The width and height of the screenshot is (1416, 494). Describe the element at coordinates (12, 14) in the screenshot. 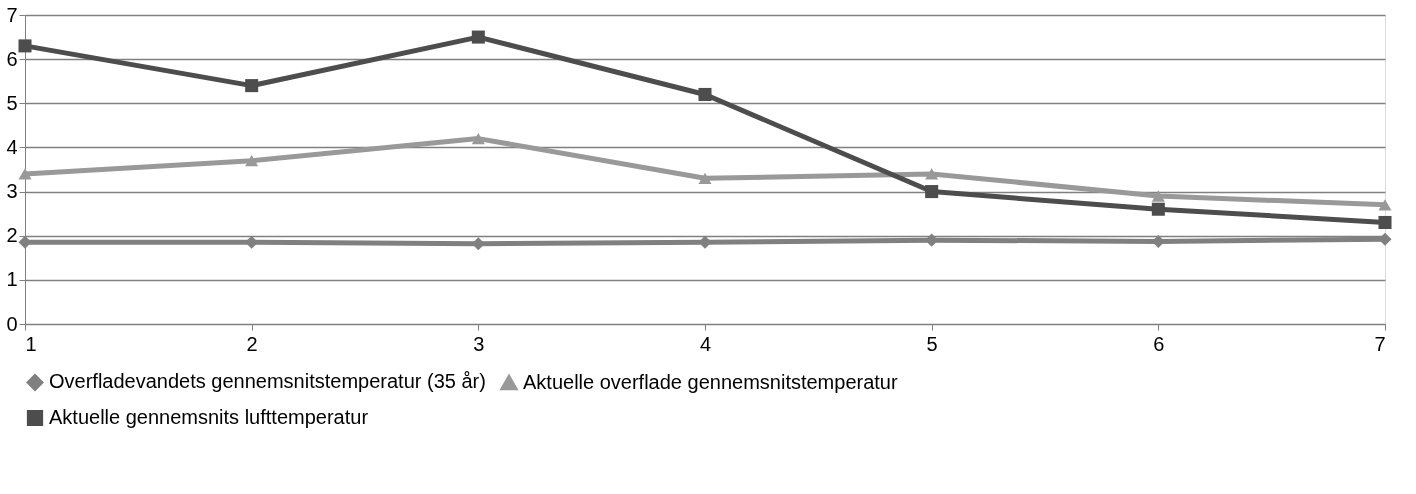

I see `y-tick-label: 7` at that location.